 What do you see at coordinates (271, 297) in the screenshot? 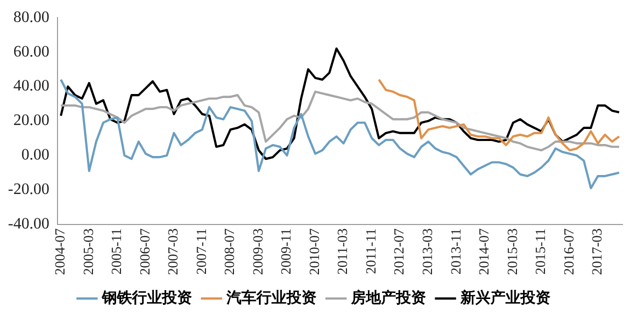
I see `legend-label: 汽车行业投资` at bounding box center [271, 297].